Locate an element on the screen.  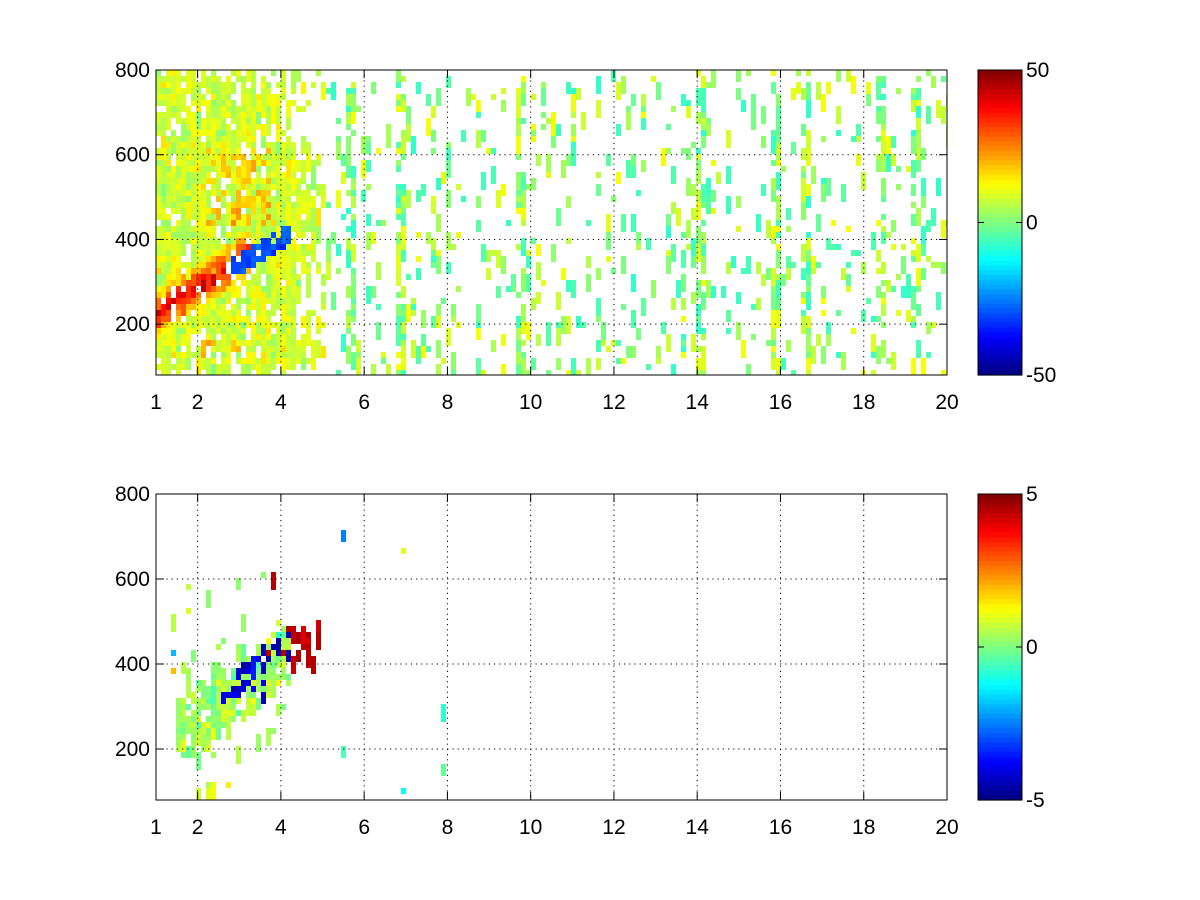
y-tick-label: 400 is located at coordinates (132, 239).